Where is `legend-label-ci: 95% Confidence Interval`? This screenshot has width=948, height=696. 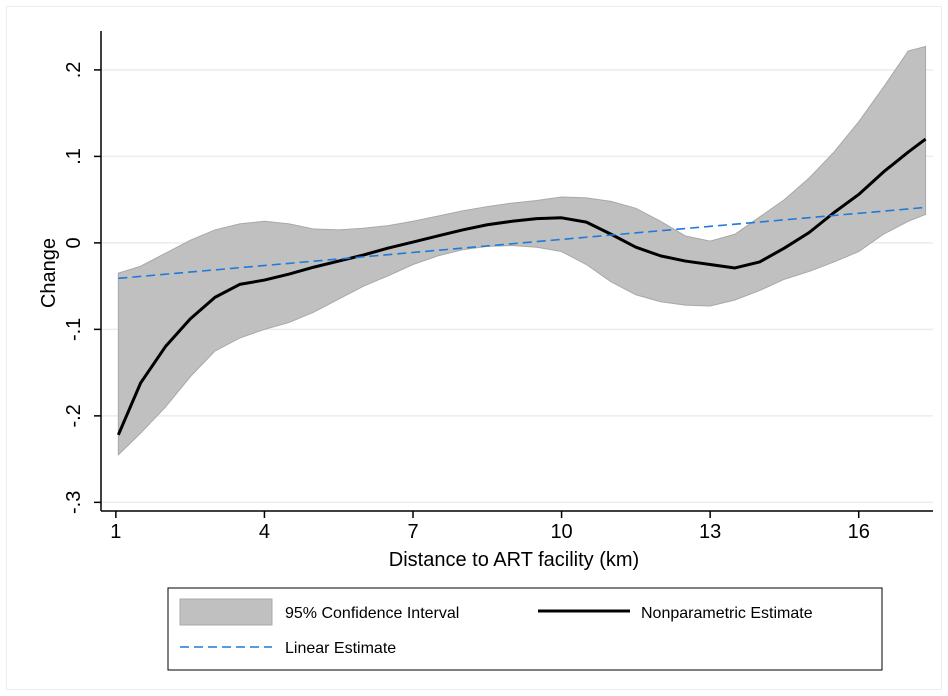
legend-label-ci: 95% Confidence Interval is located at coordinates (372, 613).